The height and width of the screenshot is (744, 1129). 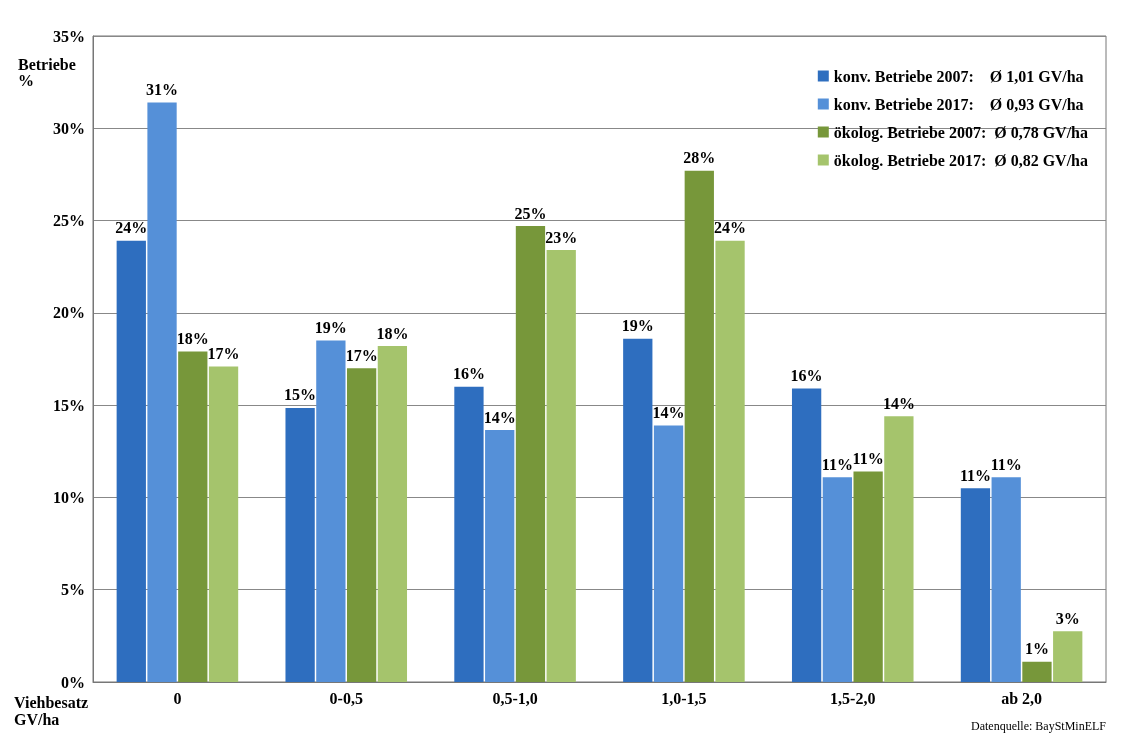 I want to click on x-tick-label: ab 2,0, so click(x=1022, y=698).